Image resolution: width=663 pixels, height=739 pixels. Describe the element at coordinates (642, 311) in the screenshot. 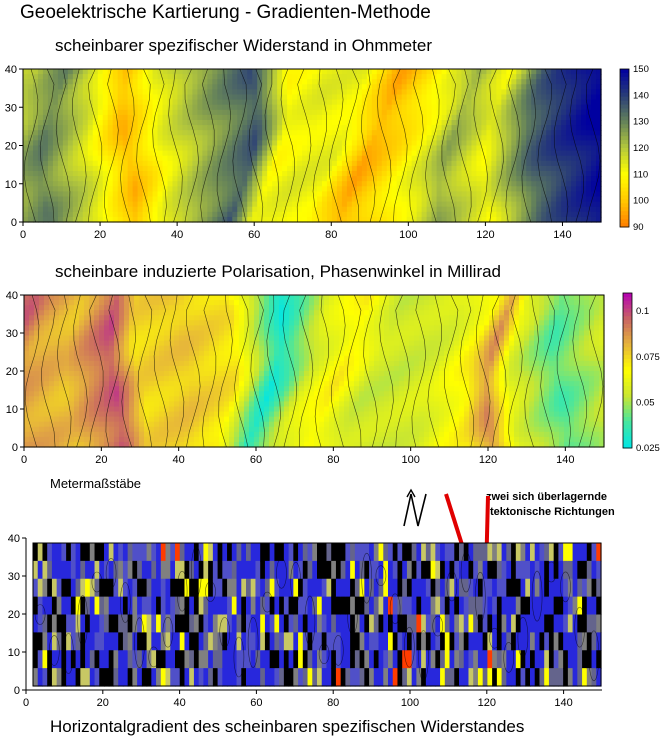

I see `chart-2-colorbar-label: 0.1` at that location.